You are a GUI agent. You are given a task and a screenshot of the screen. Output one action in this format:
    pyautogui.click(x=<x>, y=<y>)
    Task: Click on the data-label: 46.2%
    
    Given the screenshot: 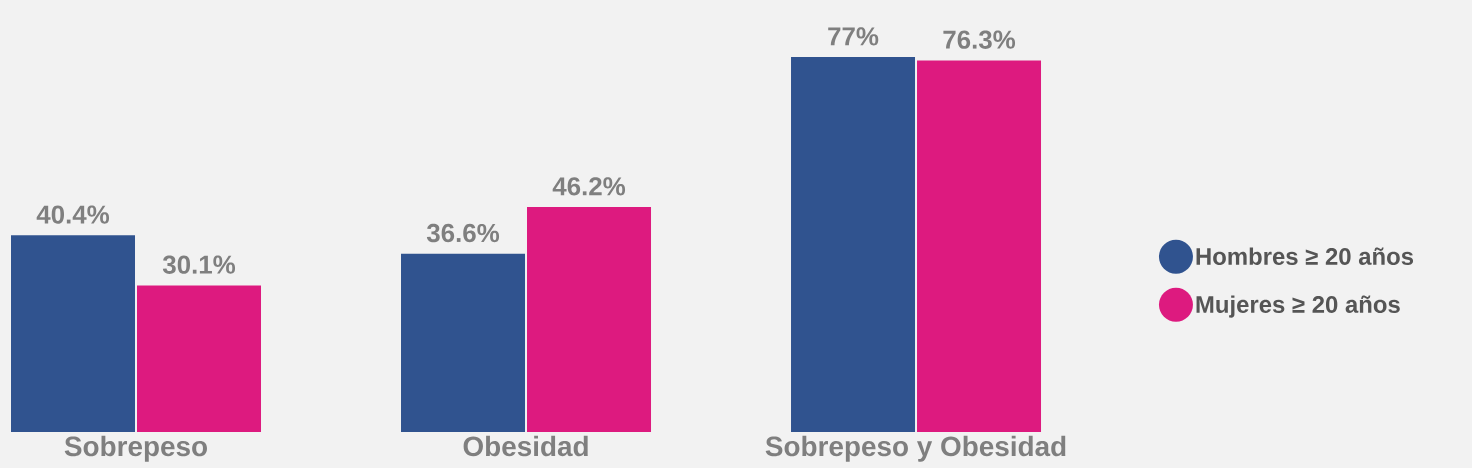 What is the action you would take?
    pyautogui.click(x=589, y=186)
    